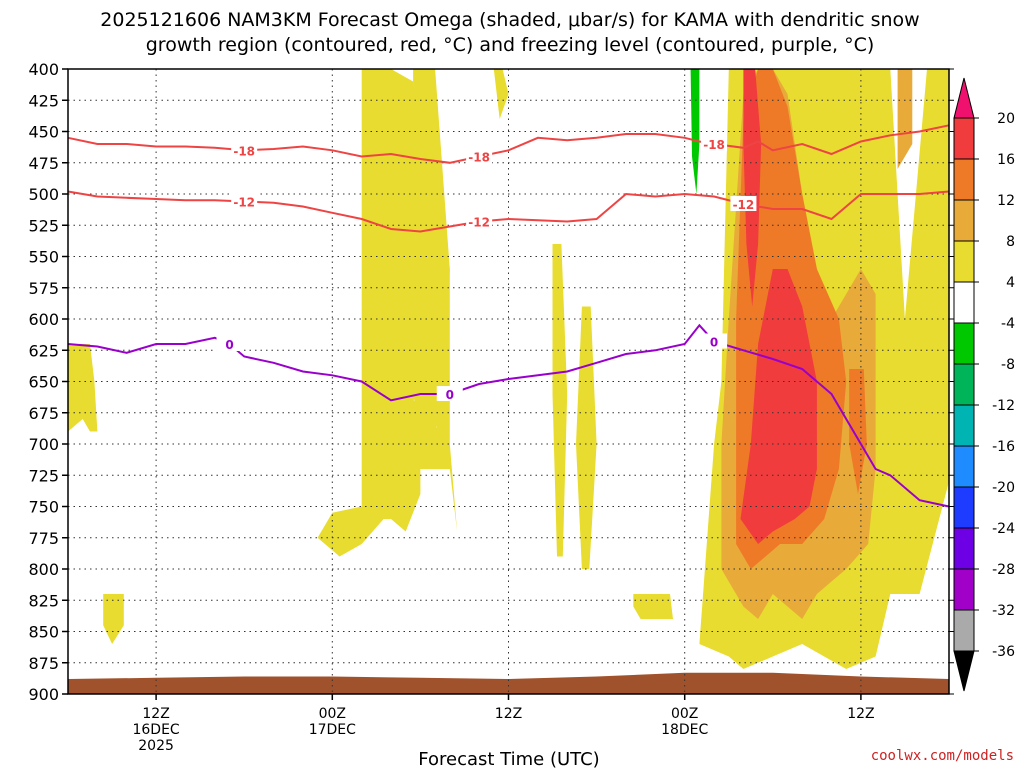 The image size is (1024, 768). I want to click on contour-label-1-2: -12, so click(744, 205).